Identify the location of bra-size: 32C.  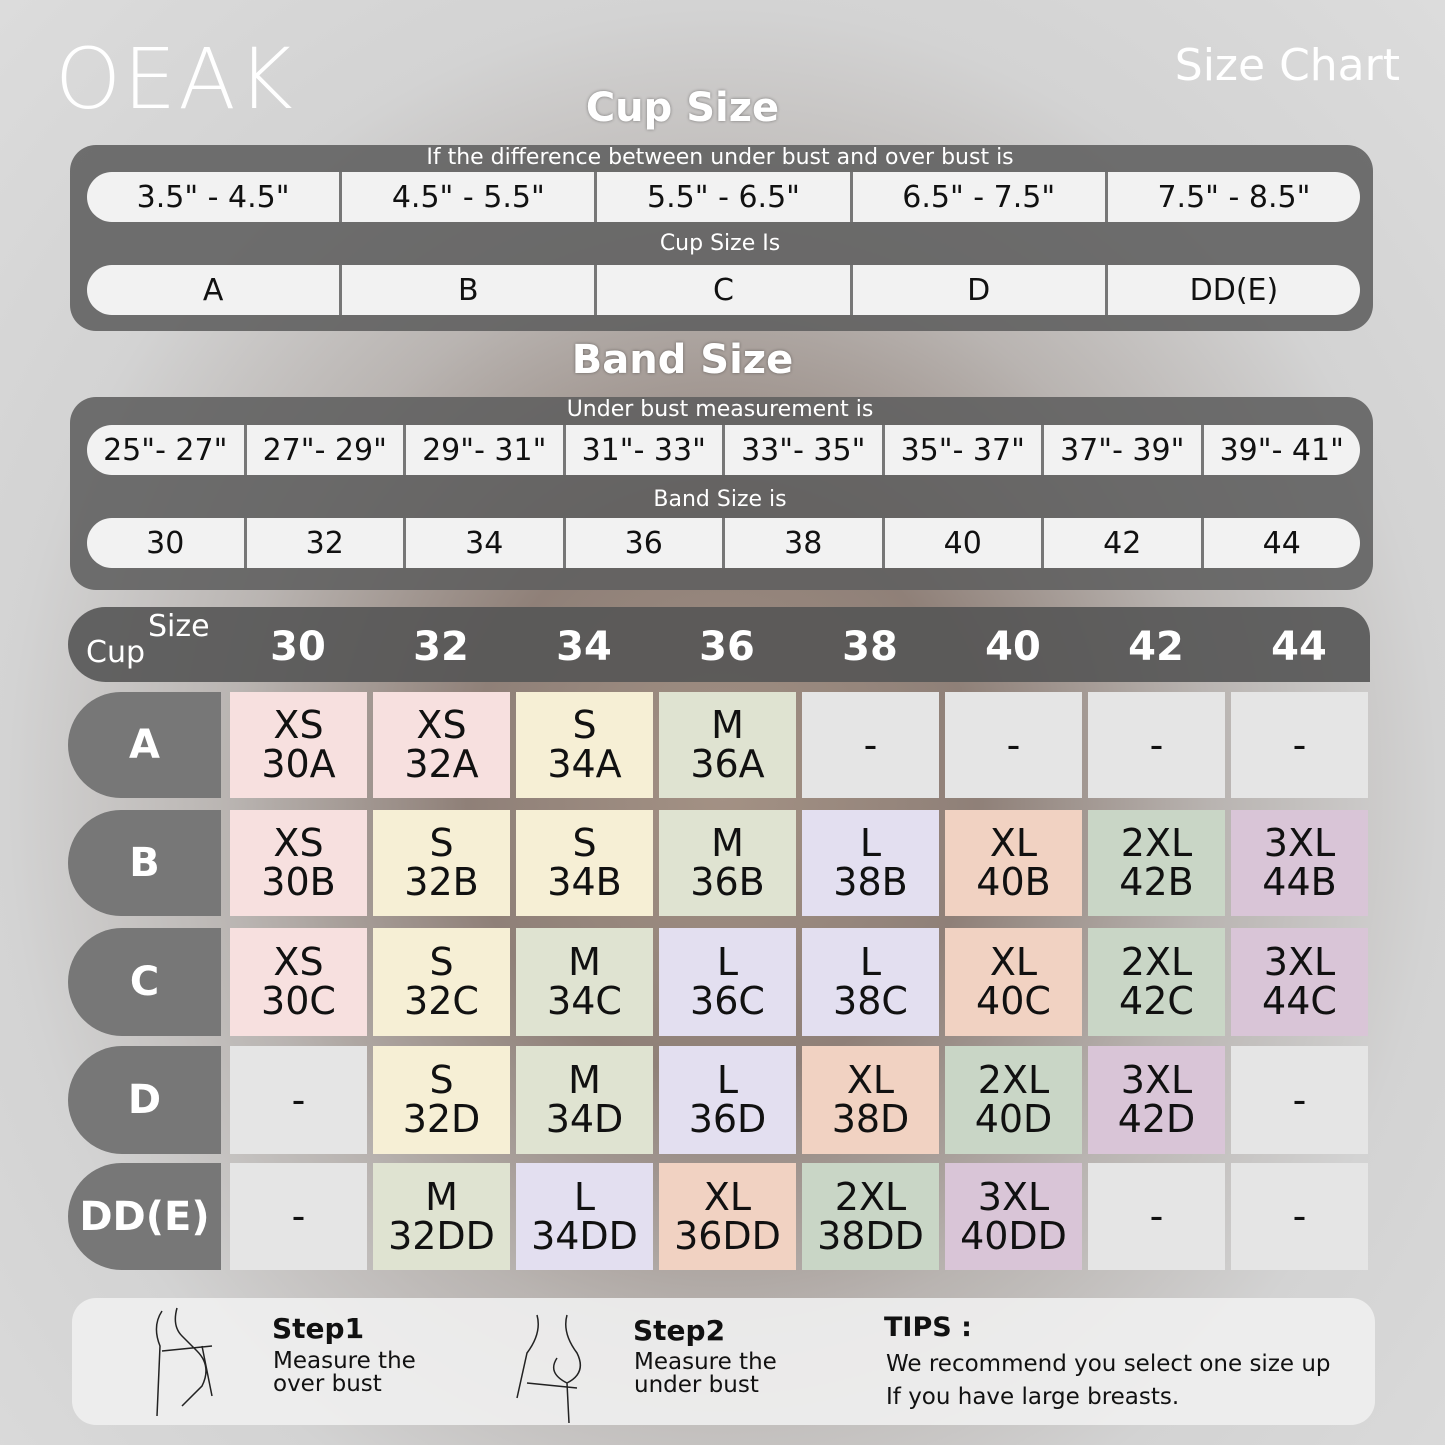
(441, 1001).